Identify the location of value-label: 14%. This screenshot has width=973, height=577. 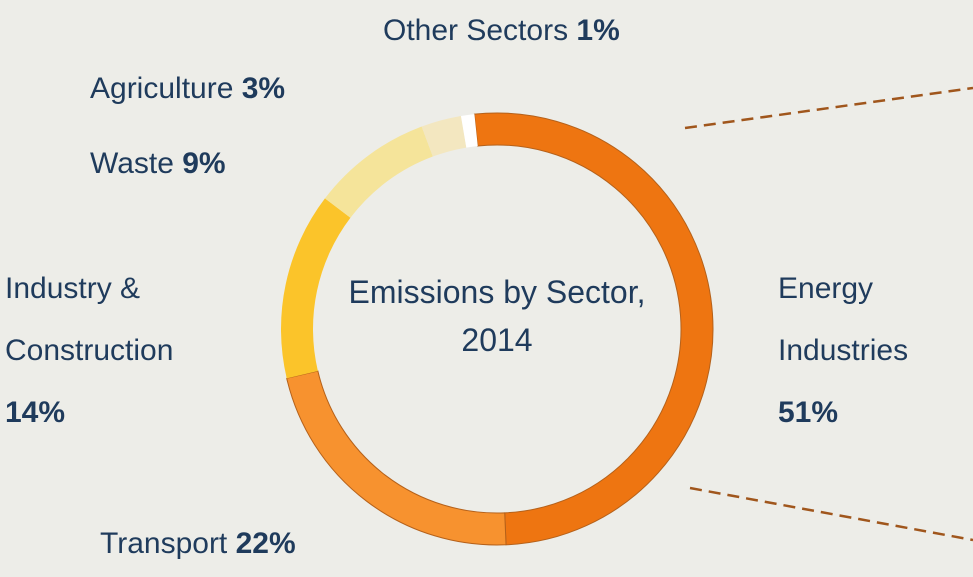
(35, 412).